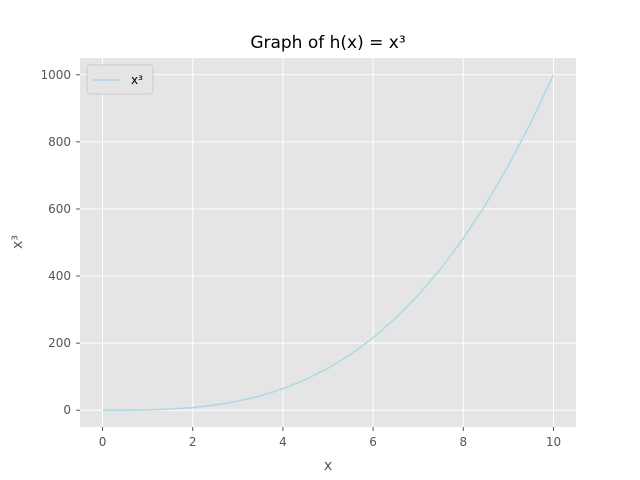 The height and width of the screenshot is (480, 640). I want to click on x-tick-label: 6, so click(373, 442).